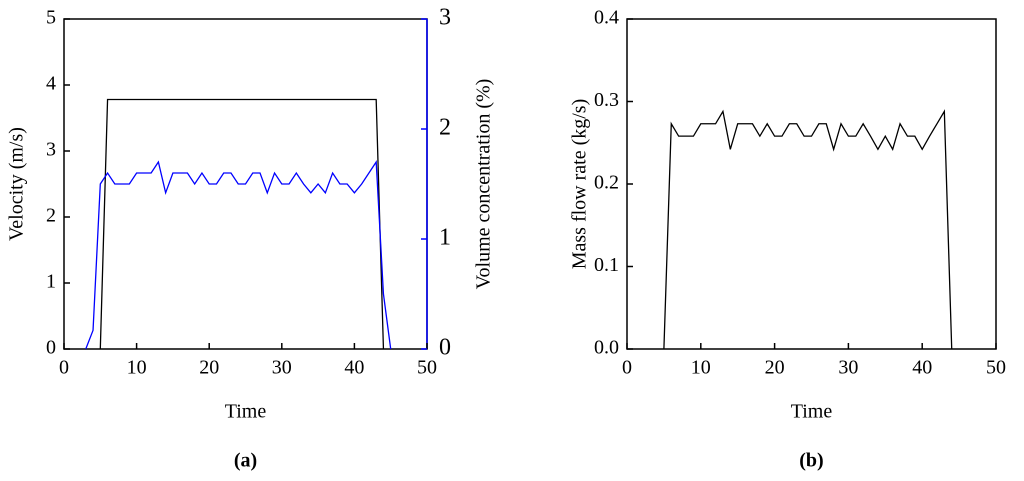 The height and width of the screenshot is (481, 1024). I want to click on y-tick-label: 1, so click(51, 282).